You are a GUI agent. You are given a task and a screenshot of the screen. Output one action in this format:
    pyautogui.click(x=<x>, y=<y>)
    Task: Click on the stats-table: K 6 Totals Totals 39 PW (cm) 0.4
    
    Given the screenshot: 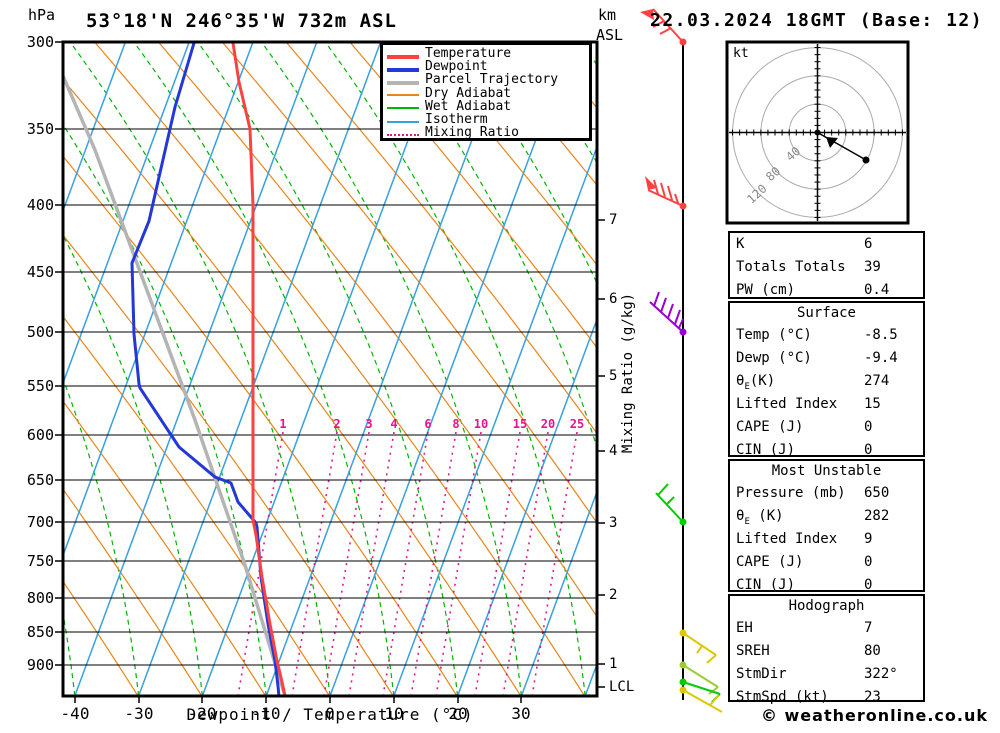 What is the action you would take?
    pyautogui.click(x=826, y=265)
    